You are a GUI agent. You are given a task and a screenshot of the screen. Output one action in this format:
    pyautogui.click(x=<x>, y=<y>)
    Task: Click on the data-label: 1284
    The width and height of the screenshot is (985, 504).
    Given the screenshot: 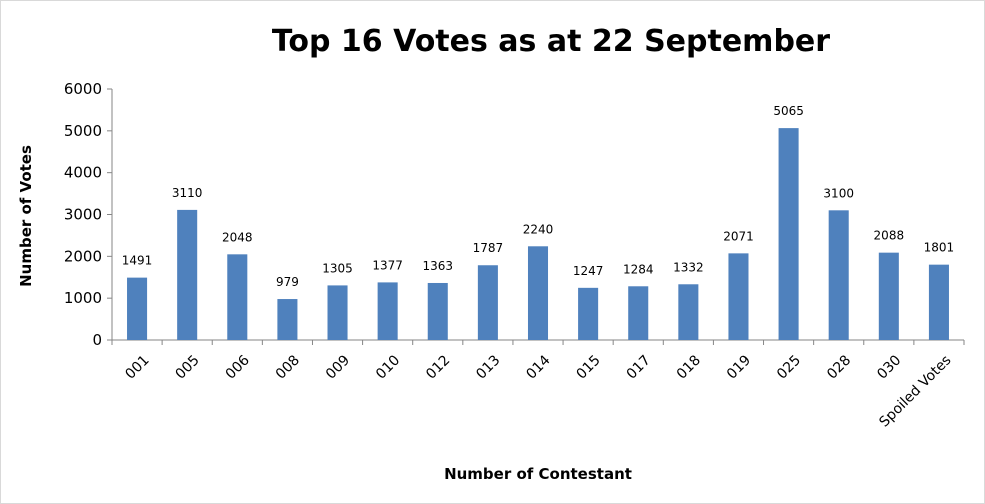 What is the action you would take?
    pyautogui.click(x=638, y=269)
    